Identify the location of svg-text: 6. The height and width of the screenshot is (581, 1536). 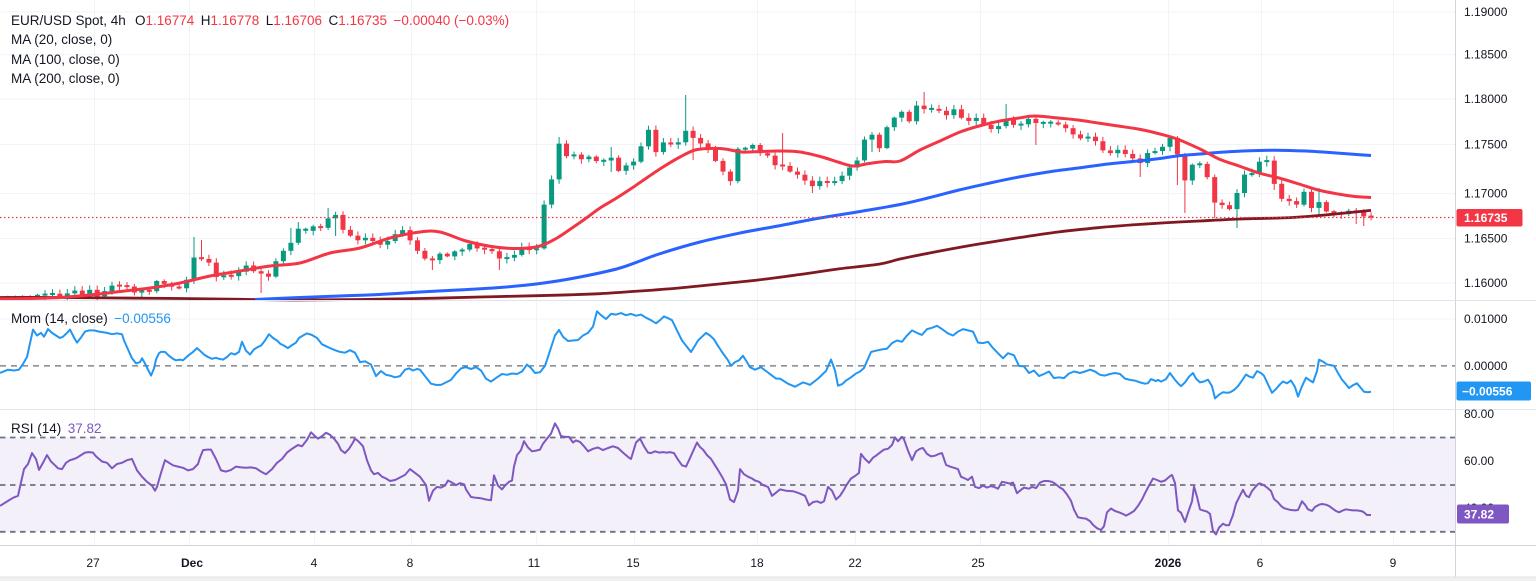
(1260, 563).